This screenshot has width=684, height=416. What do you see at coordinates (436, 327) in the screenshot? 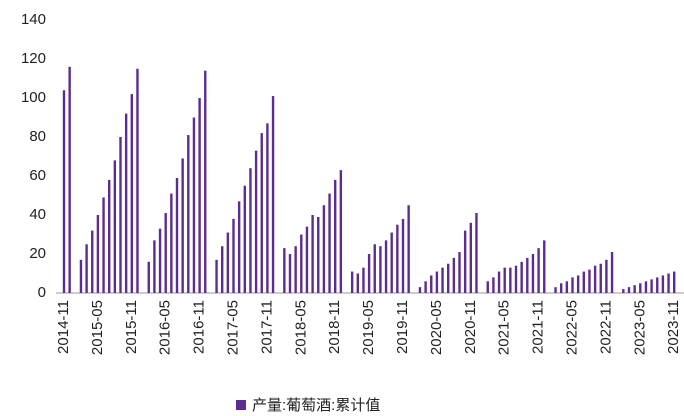
I see `x-tick-label: 2020-05` at bounding box center [436, 327].